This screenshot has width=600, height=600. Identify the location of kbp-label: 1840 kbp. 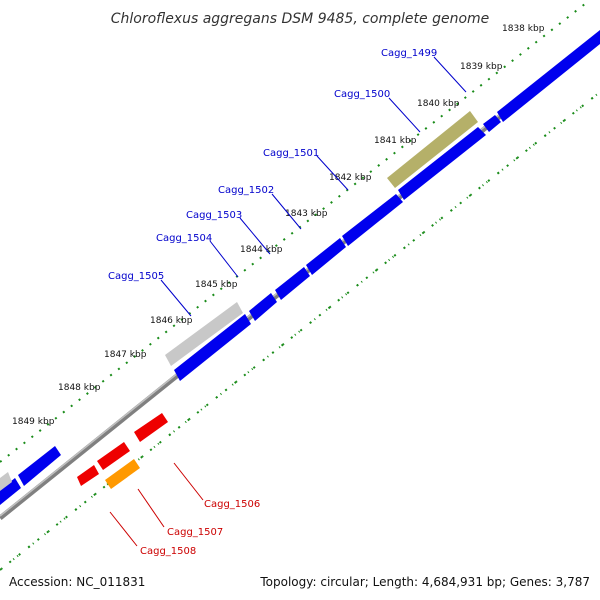
(438, 104).